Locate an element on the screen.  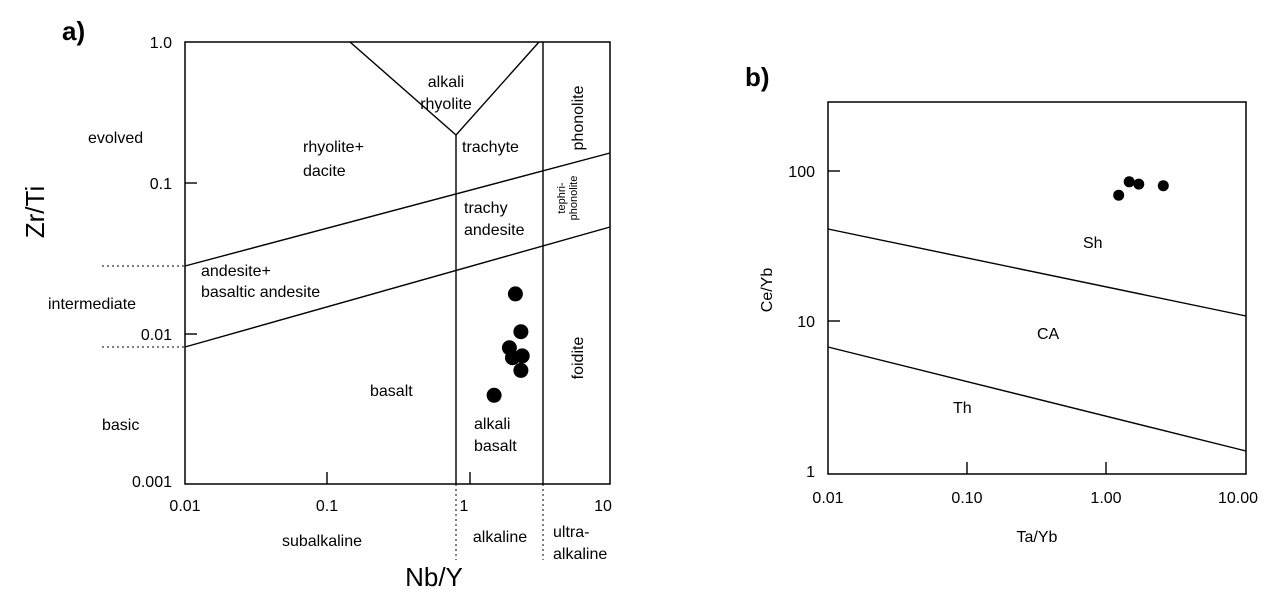
field-label: trachy andesite is located at coordinates (494, 219).